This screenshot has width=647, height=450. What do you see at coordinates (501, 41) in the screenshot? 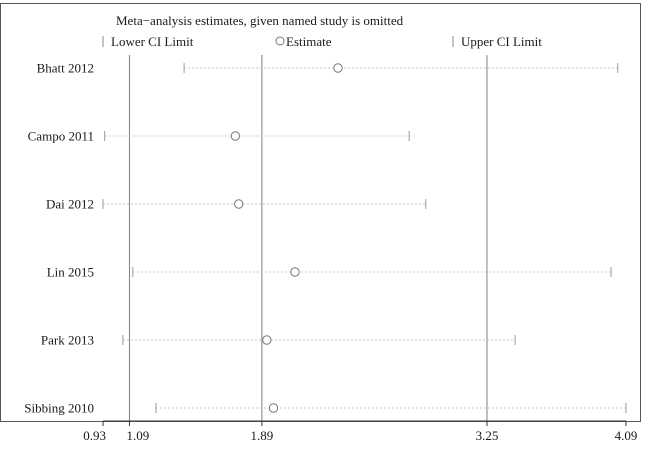
I see `legend-label: Upper CI Limit` at bounding box center [501, 41].